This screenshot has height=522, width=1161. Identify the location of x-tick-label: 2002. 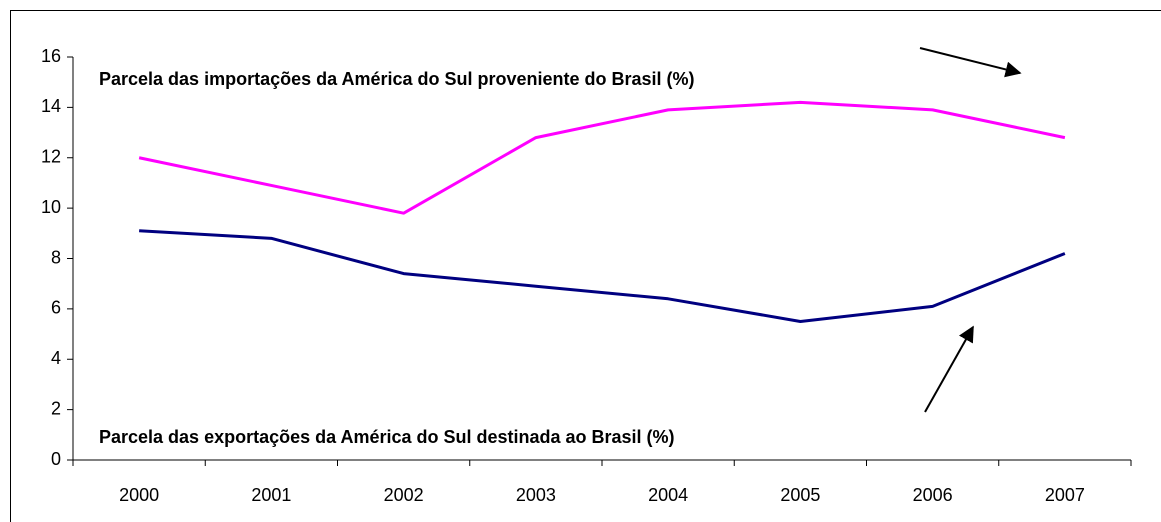
(404, 495).